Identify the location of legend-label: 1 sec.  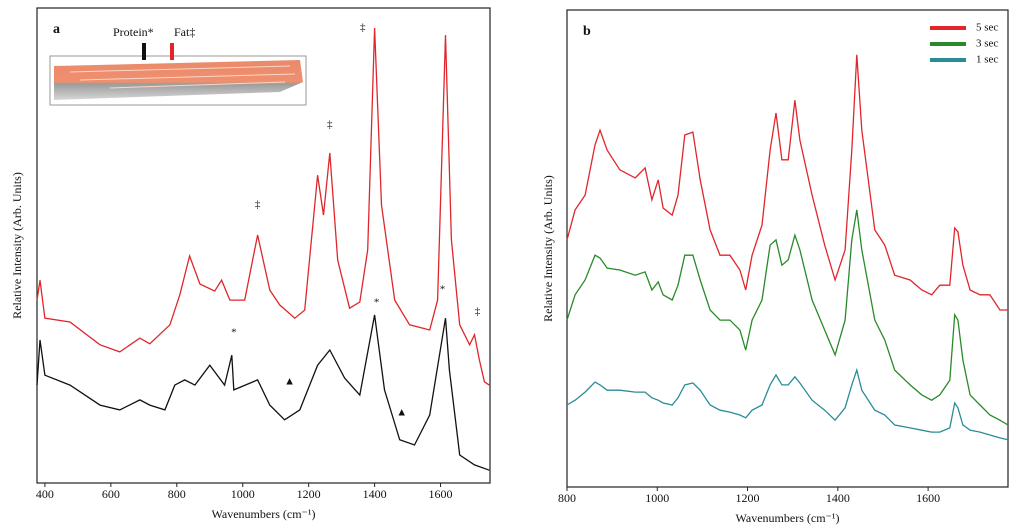
(987, 60).